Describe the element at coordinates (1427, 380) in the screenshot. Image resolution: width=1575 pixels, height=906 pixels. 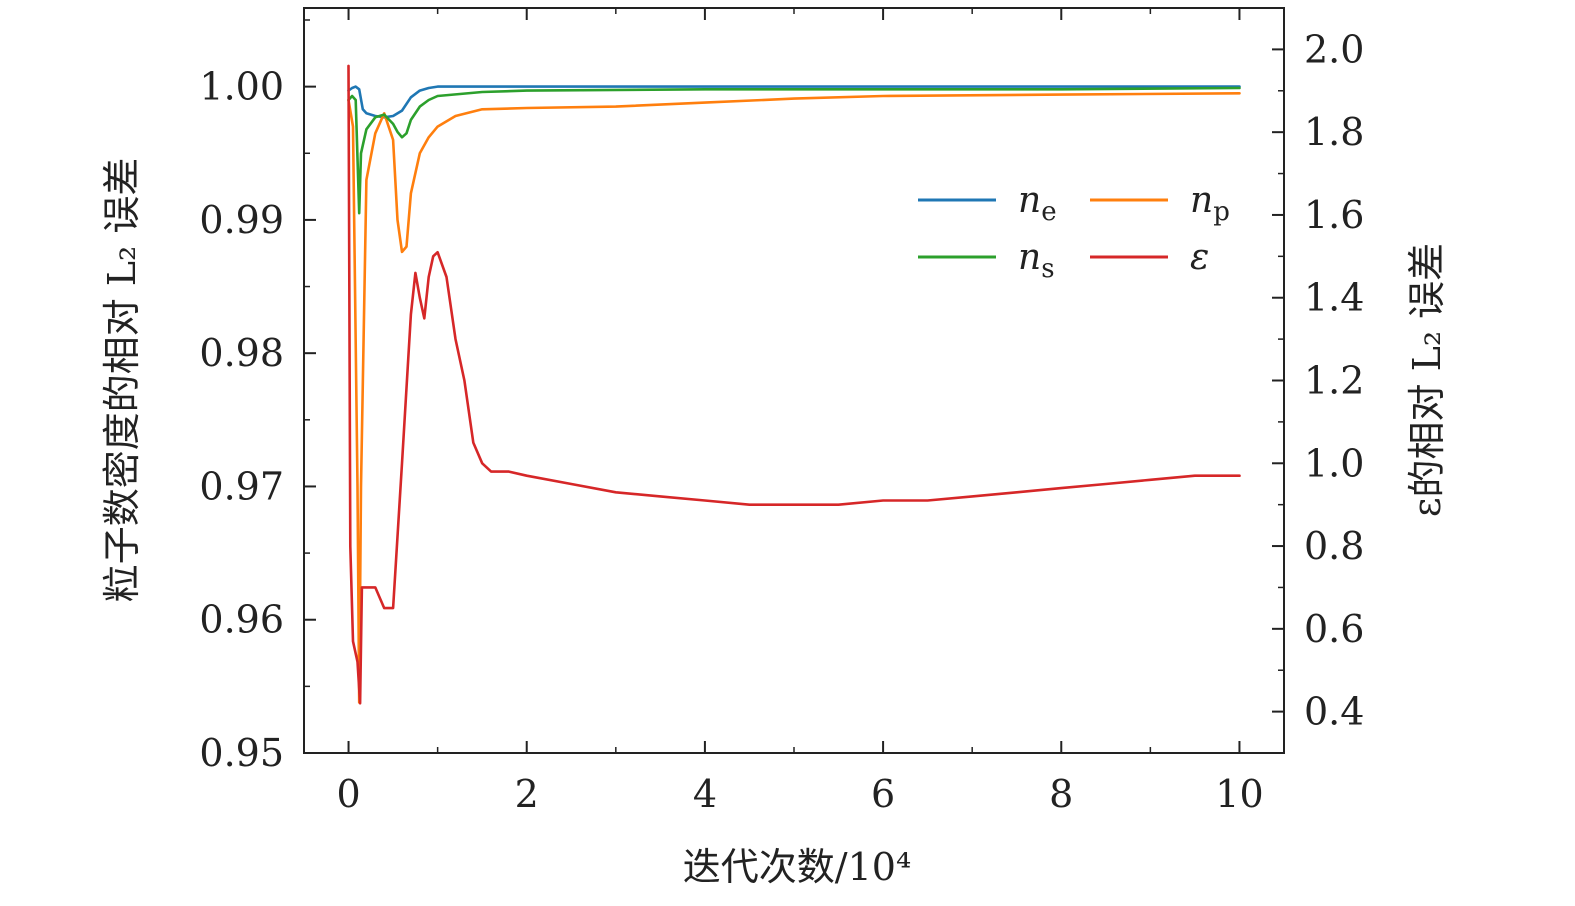
I see `y-right-axis-title: ε的相对 L₂ 误差` at that location.